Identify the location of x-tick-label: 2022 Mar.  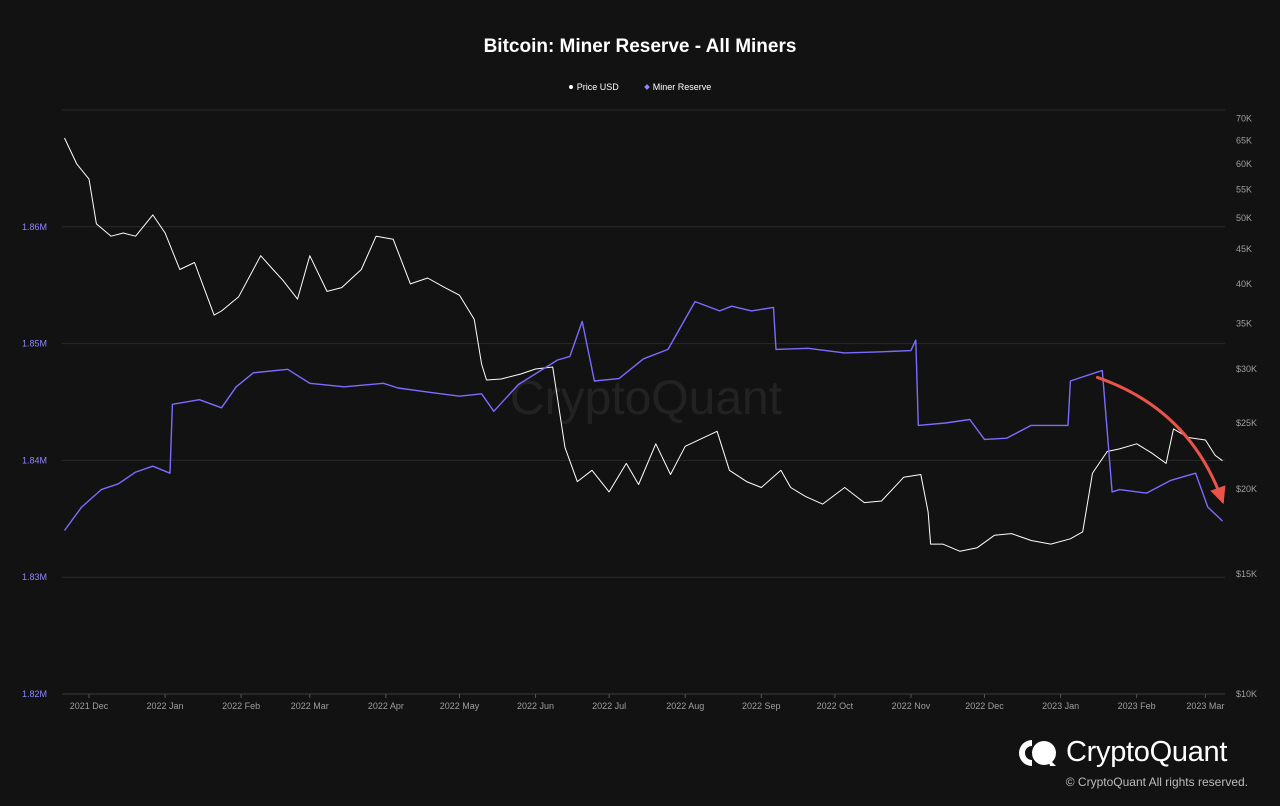
(310, 706).